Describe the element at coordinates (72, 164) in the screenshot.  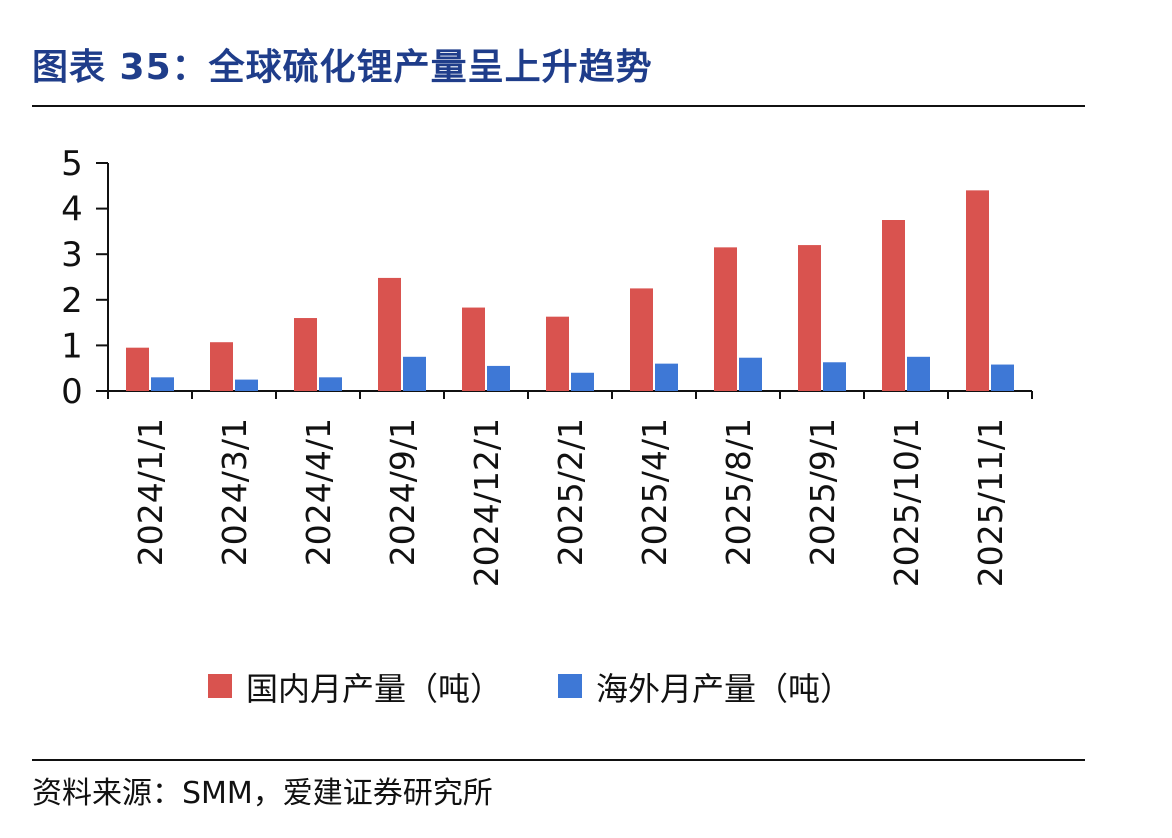
I see `y-tick-label: 5` at that location.